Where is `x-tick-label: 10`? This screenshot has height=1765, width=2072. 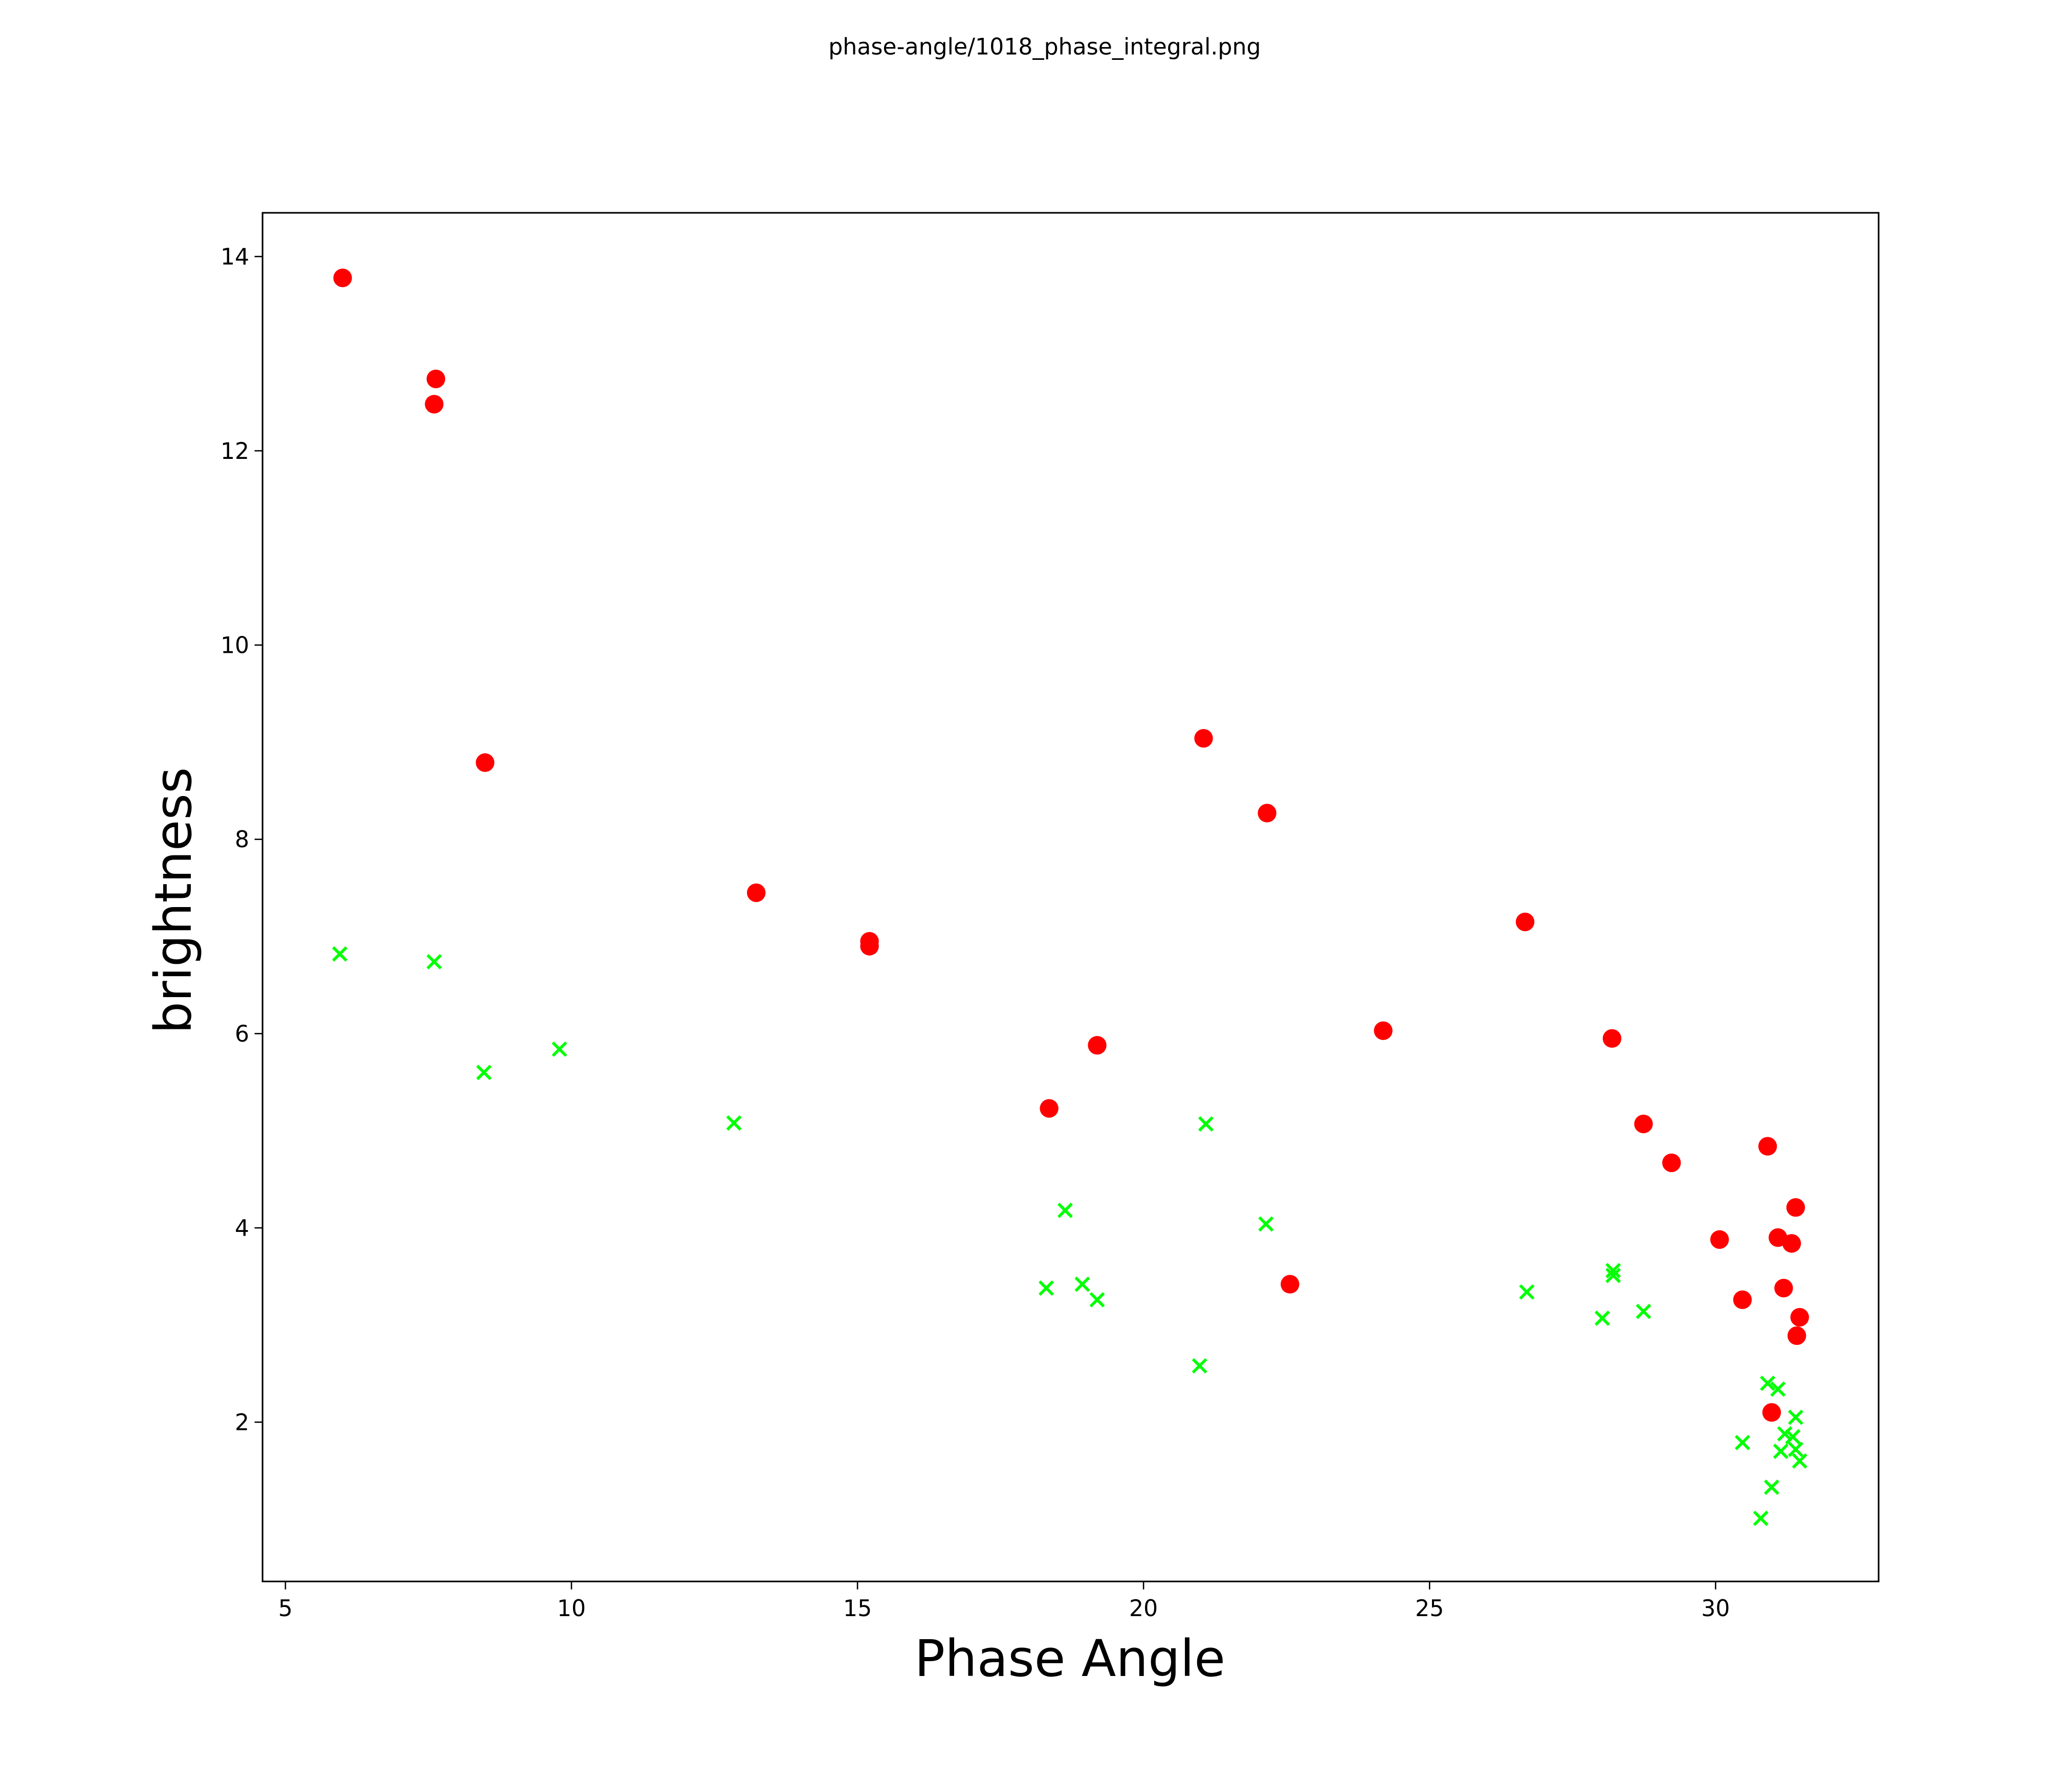
x-tick-label: 10 is located at coordinates (571, 1609).